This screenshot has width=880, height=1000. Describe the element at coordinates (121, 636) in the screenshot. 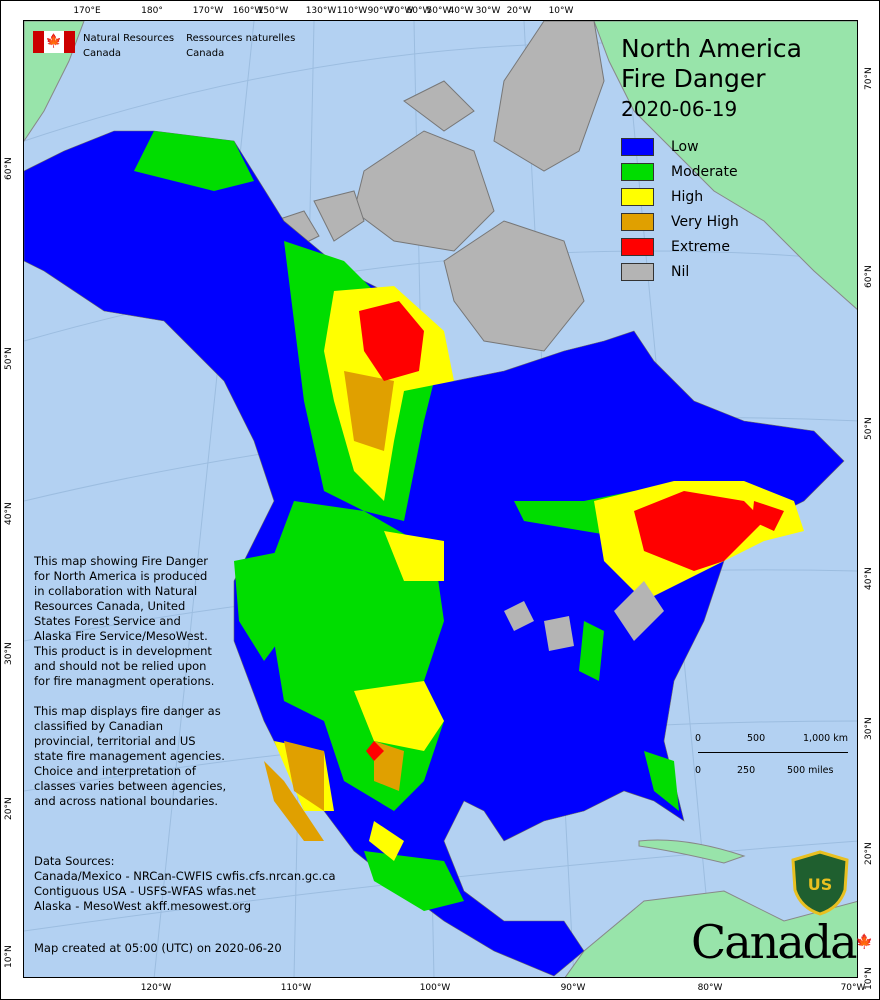

I see `about-line: Alaska Fire Service/MesoWest.` at that location.